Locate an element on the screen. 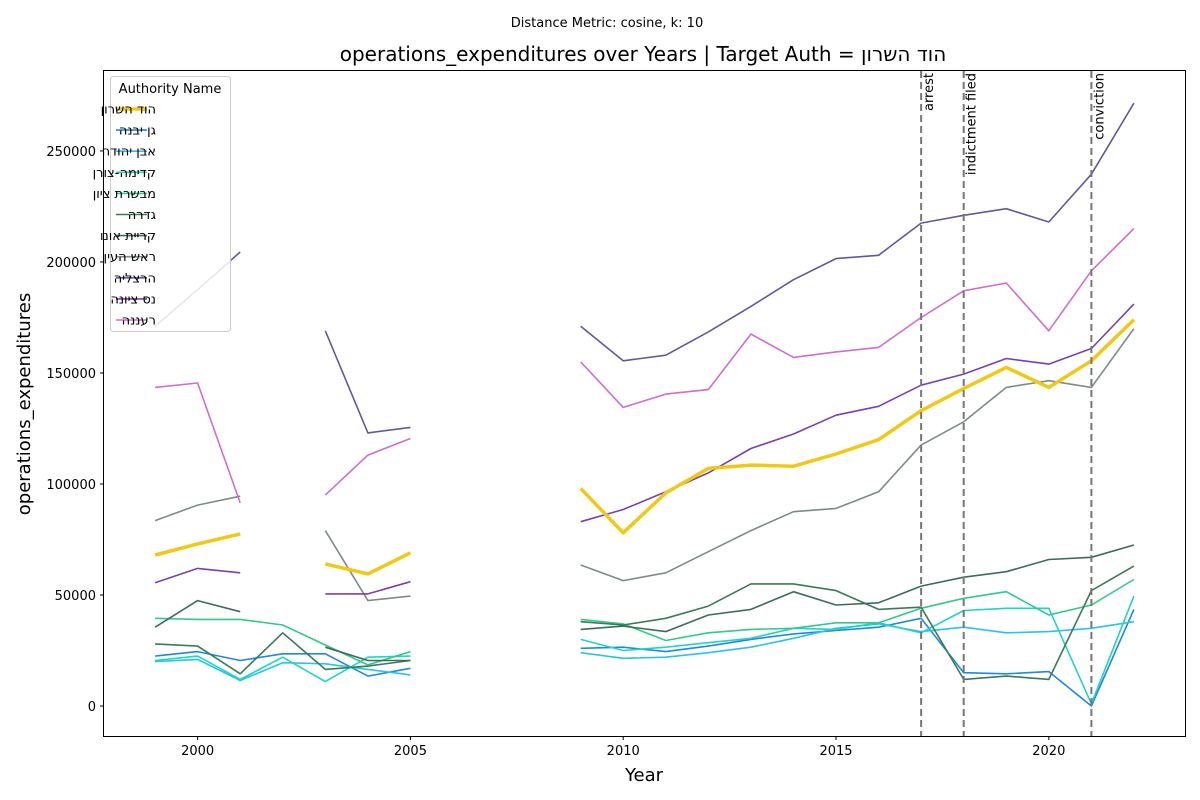  y-tick-label: 50000 is located at coordinates (75, 596).